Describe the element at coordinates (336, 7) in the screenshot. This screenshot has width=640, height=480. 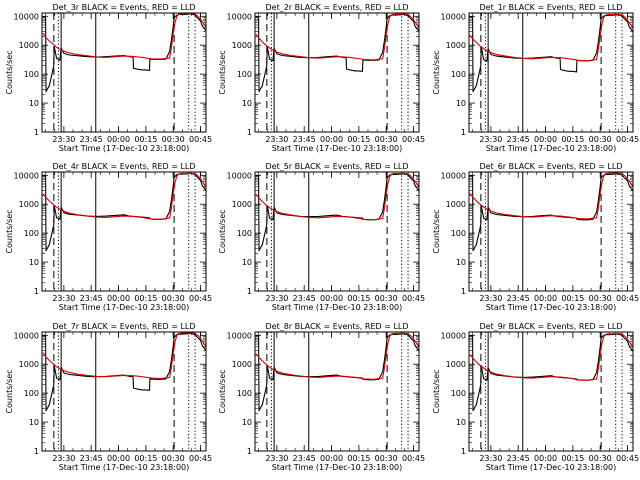
I see `panel-title: Det_2r BLACK = Events, RED = LLD` at that location.